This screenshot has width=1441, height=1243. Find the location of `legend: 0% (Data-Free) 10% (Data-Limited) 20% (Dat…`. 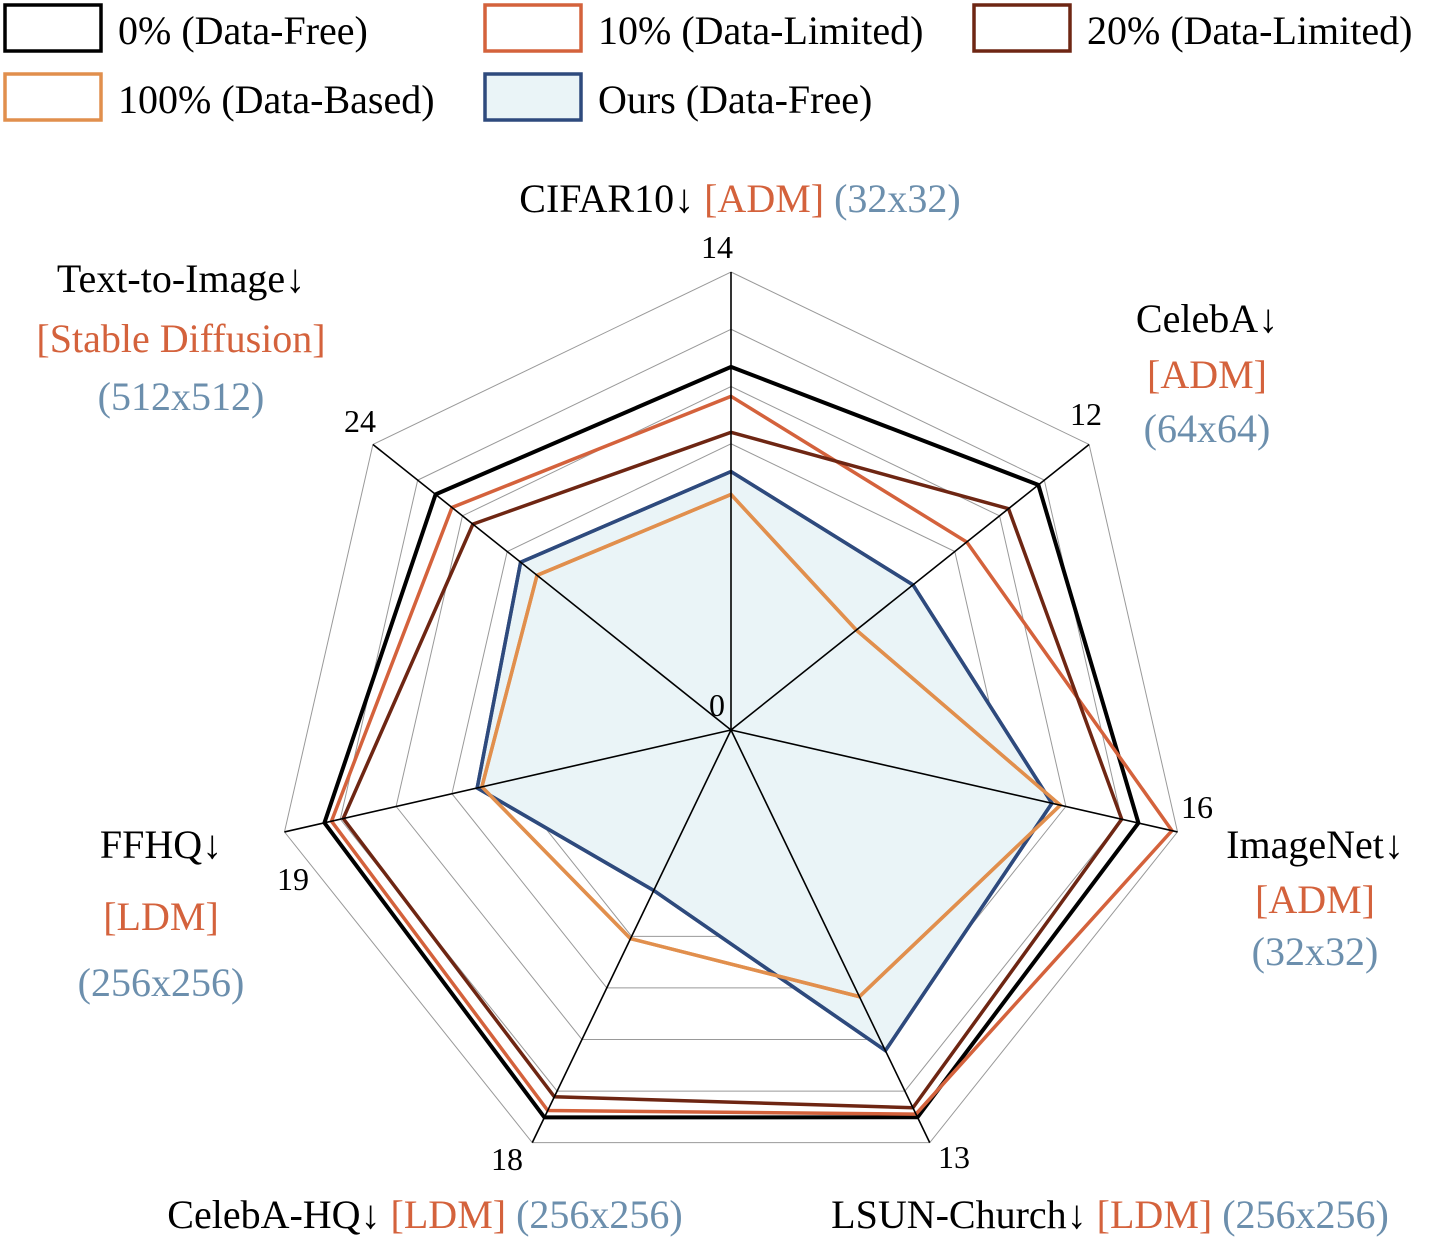

legend: 0% (Data-Free) 10% (Data-Limited) 20% (Dat… is located at coordinates (707, 62).